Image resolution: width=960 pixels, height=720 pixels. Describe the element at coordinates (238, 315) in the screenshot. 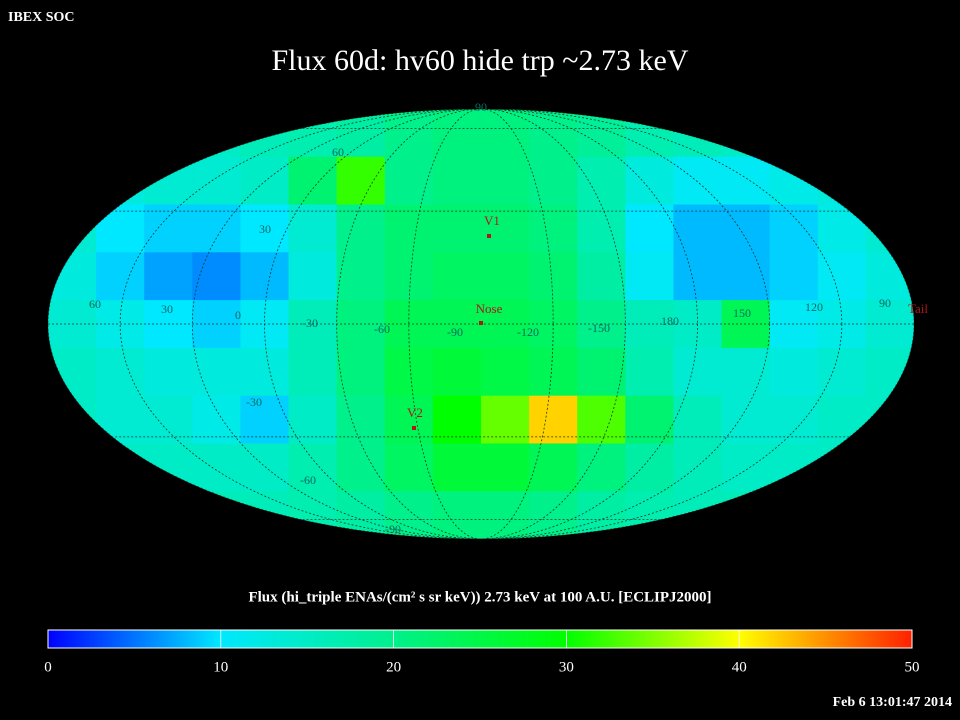

I see `longitude-label: 0` at that location.